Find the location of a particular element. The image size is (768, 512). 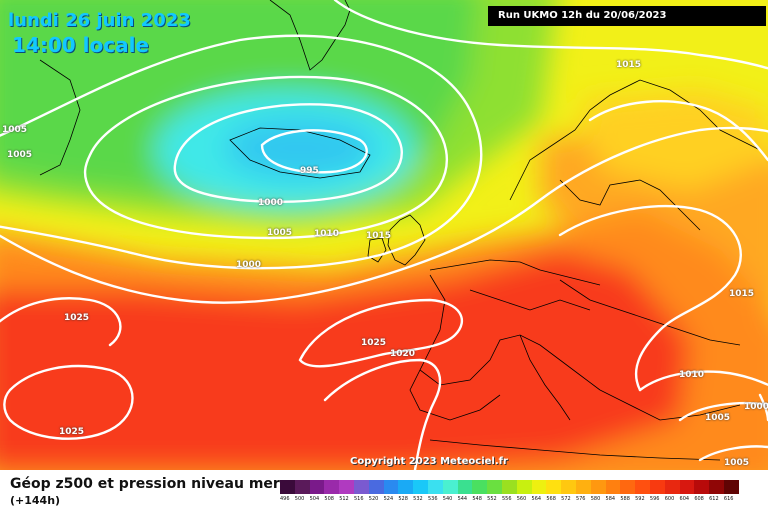

scale-swatch: 564 is located at coordinates (539, 491).